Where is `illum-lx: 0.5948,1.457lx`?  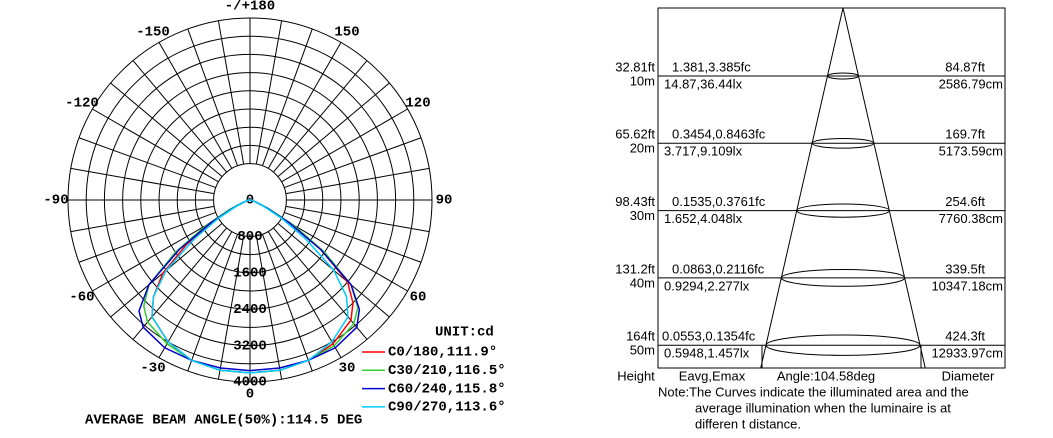 illum-lx: 0.5948,1.457lx is located at coordinates (707, 353).